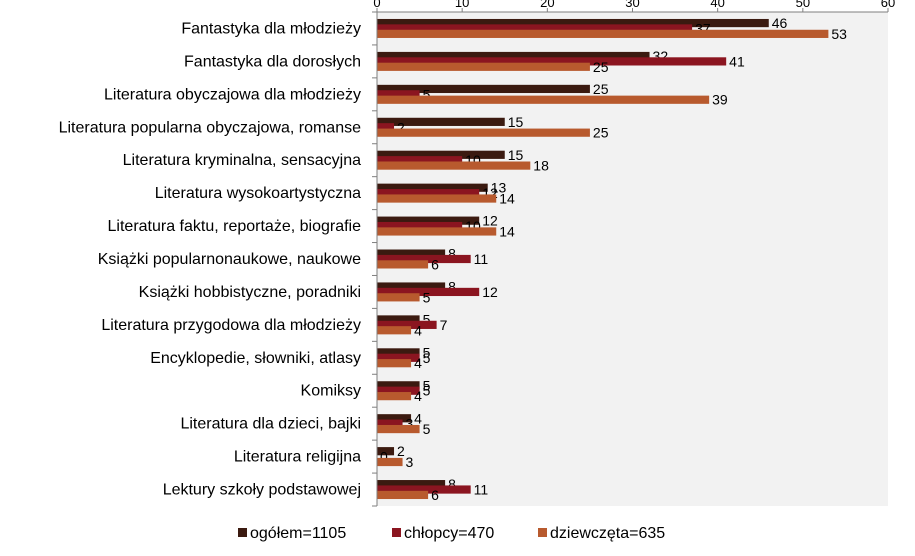 The image size is (915, 556). I want to click on data-label: 2, so click(401, 127).